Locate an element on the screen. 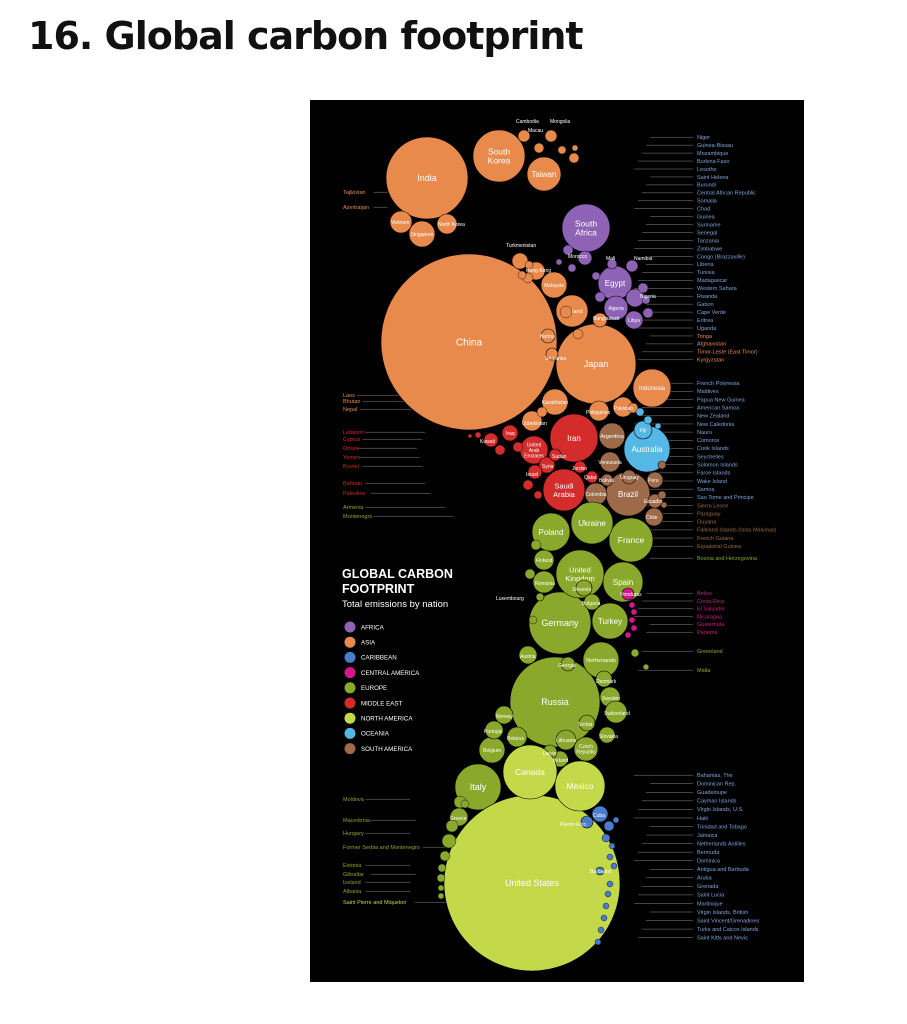 This screenshot has width=907, height=1024. right-label-guinea-bissau: Guinea-Bissau is located at coordinates (715, 146).